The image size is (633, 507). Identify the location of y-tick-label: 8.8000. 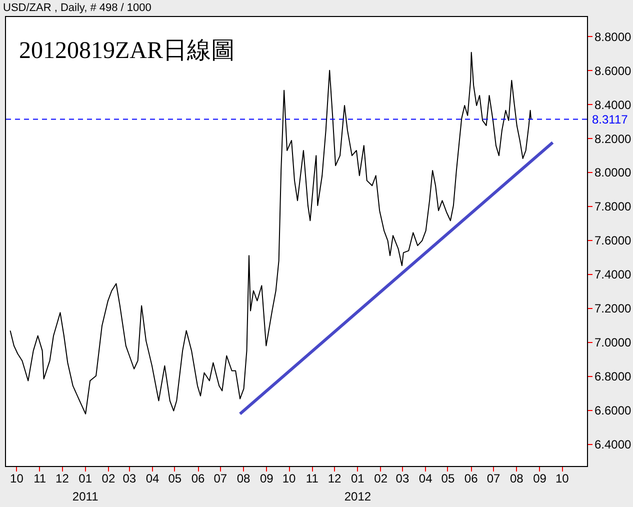
(613, 37).